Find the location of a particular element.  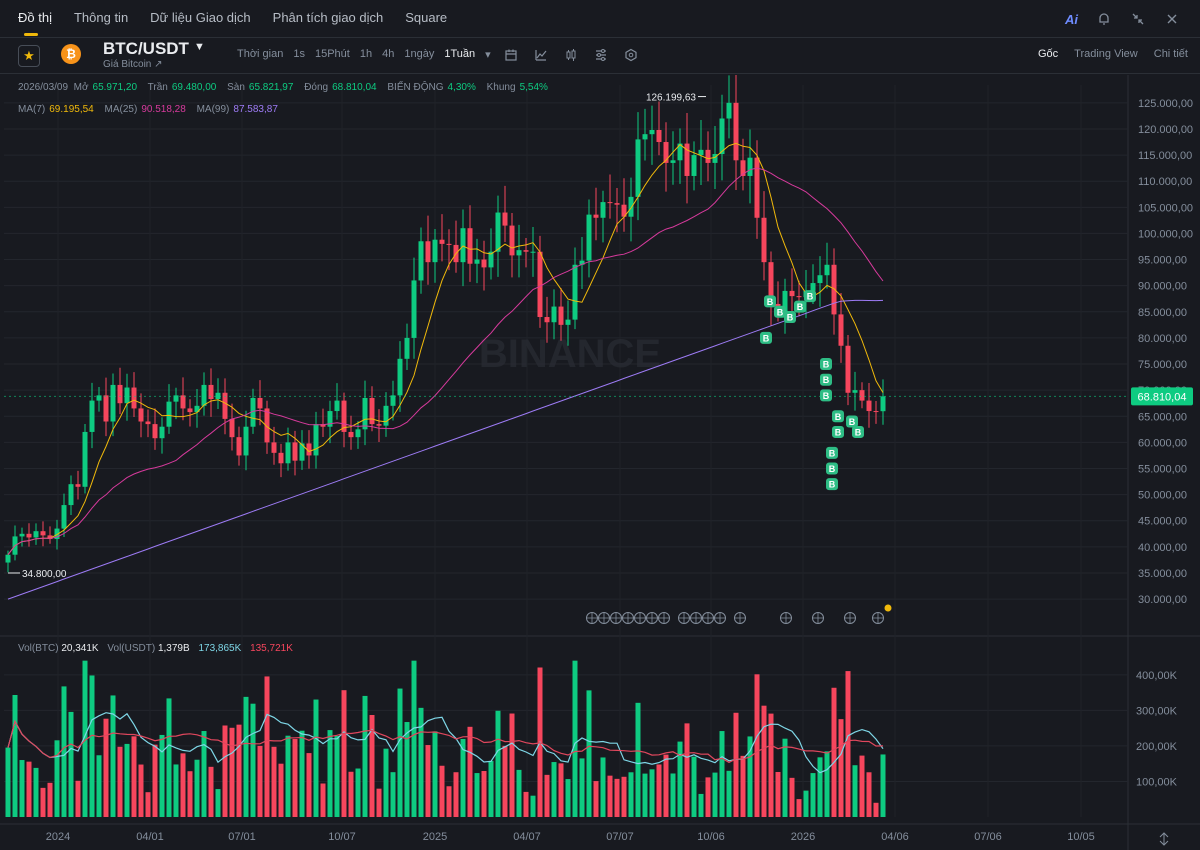

settings-list-icon is located at coordinates (601, 55).